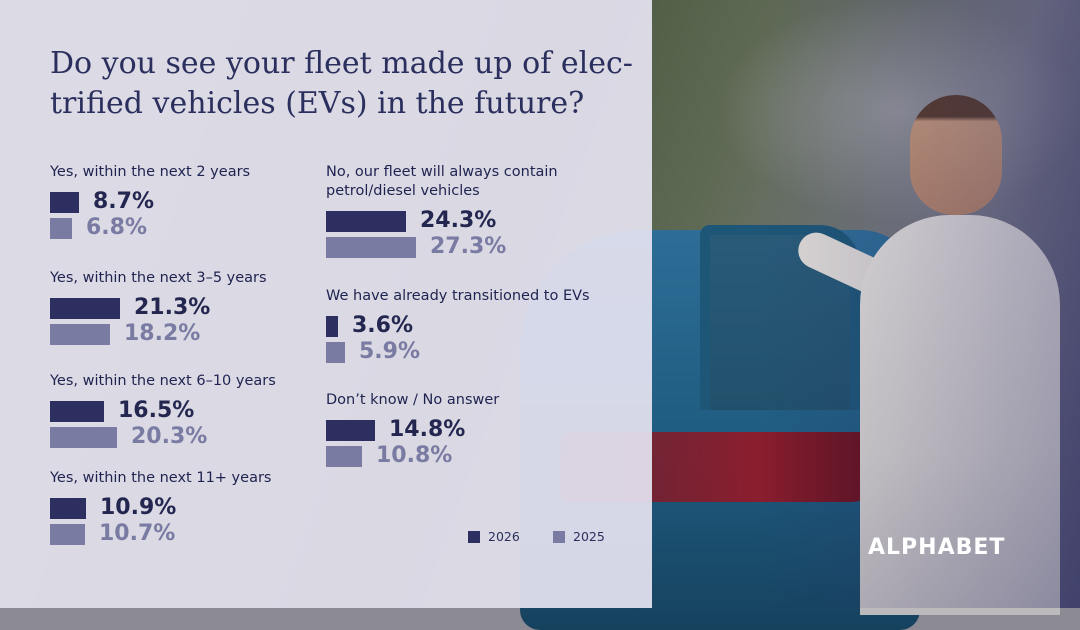 The height and width of the screenshot is (630, 1080). What do you see at coordinates (390, 351) in the screenshot?
I see `value-label-2025: 5.9%` at bounding box center [390, 351].